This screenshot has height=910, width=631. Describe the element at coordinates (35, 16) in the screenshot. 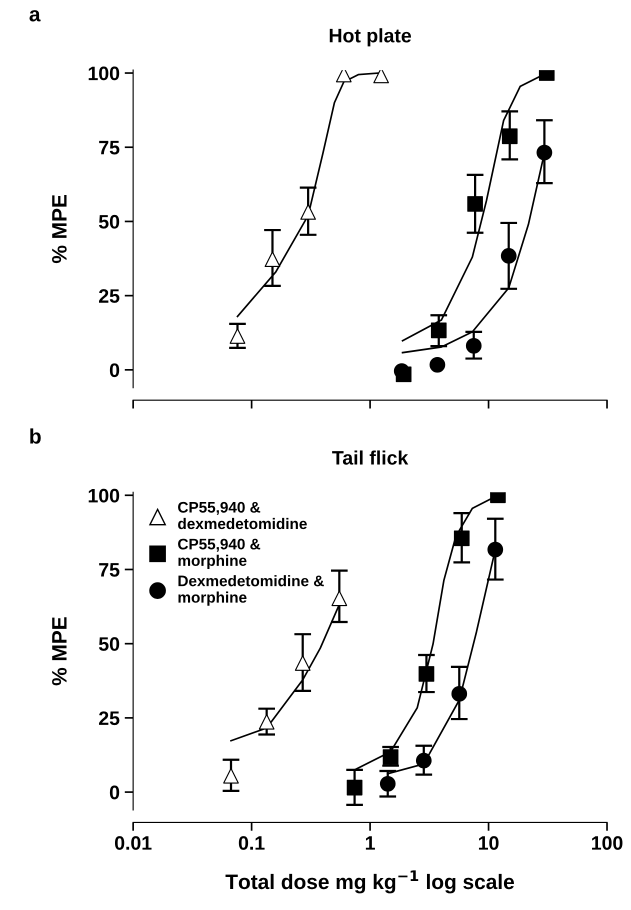

I see `text: a` at that location.